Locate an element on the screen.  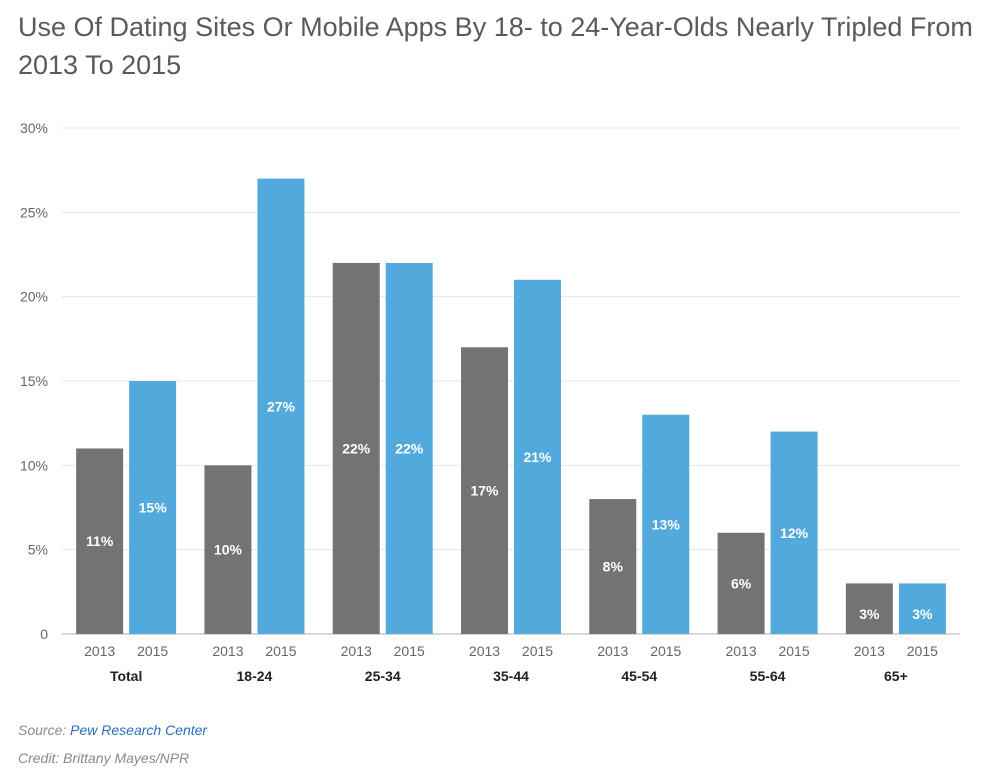
y-tick-label: 15% is located at coordinates (34, 381).